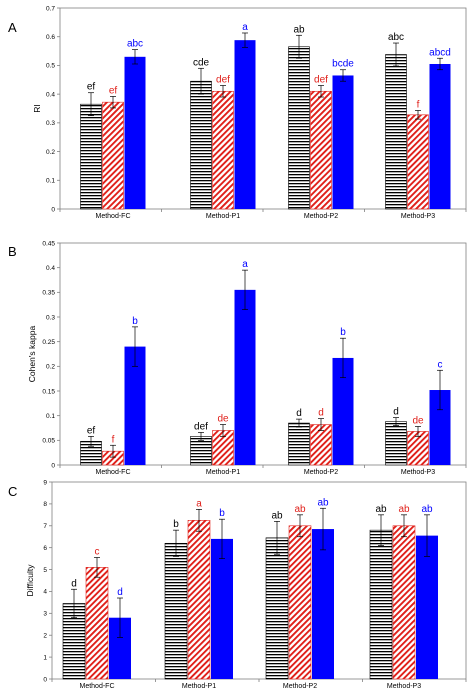 This screenshot has width=474, height=692. What do you see at coordinates (45, 482) in the screenshot?
I see `y-tick-label: 9` at bounding box center [45, 482].